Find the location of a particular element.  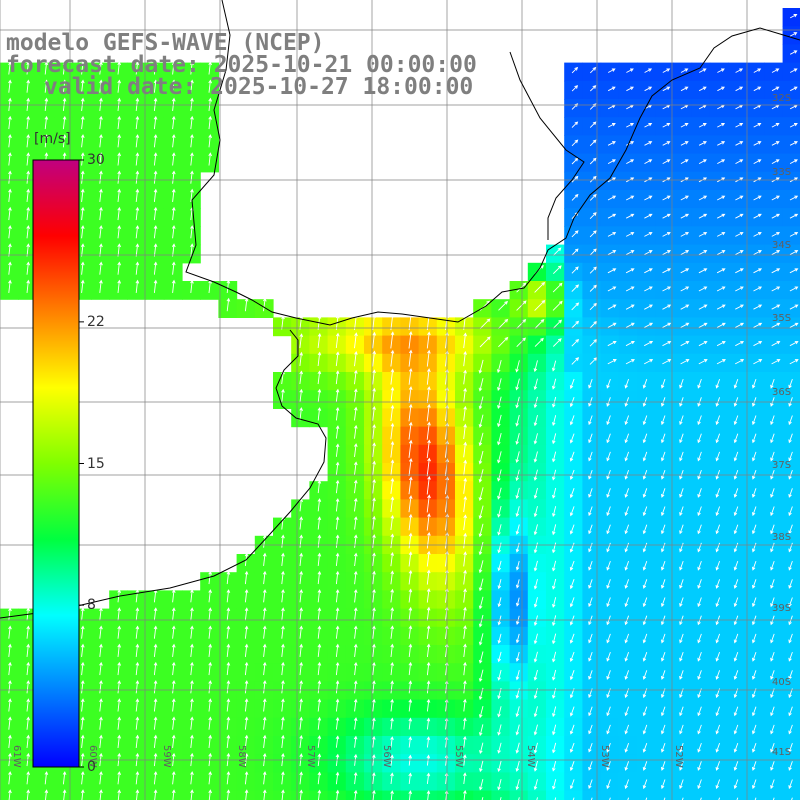

lon-label: 55W is located at coordinates (458, 756).